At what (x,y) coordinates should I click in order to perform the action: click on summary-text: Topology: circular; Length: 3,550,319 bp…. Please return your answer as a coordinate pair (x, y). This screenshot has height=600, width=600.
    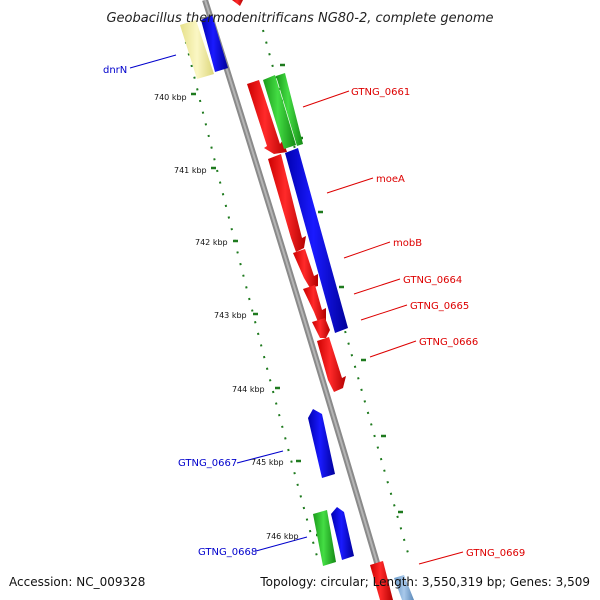
    Looking at the image, I should click on (424, 582).